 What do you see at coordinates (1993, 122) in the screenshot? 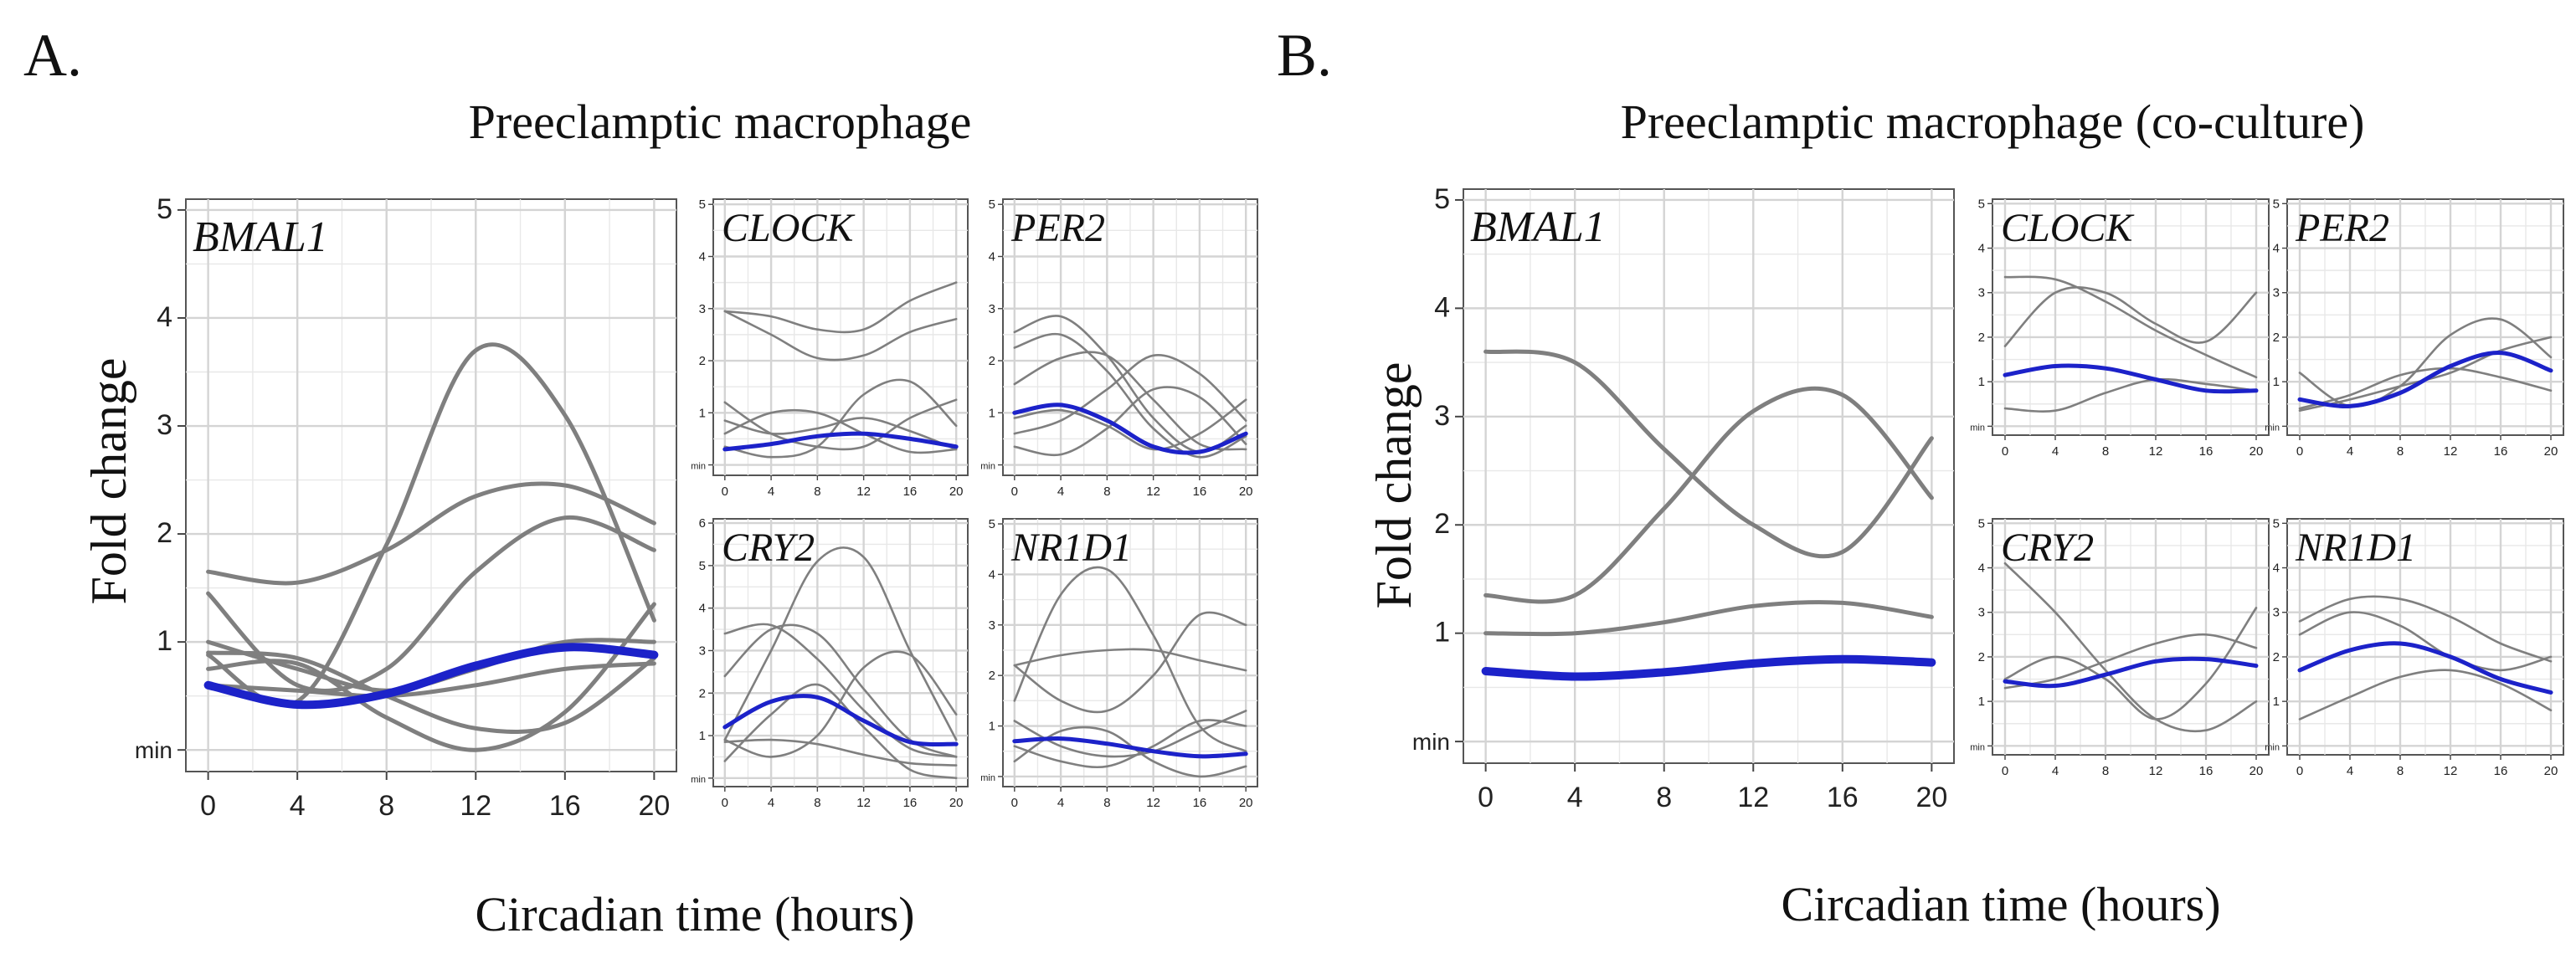
I see `panel-b-title: Preeclamptic macrophage (co-culture)` at bounding box center [1993, 122].